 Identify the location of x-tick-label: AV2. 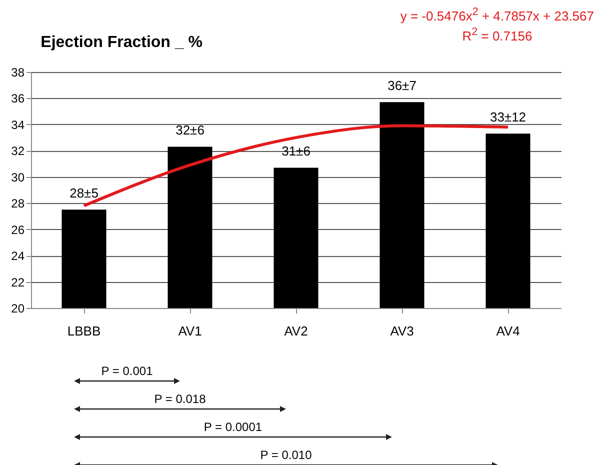
(296, 331).